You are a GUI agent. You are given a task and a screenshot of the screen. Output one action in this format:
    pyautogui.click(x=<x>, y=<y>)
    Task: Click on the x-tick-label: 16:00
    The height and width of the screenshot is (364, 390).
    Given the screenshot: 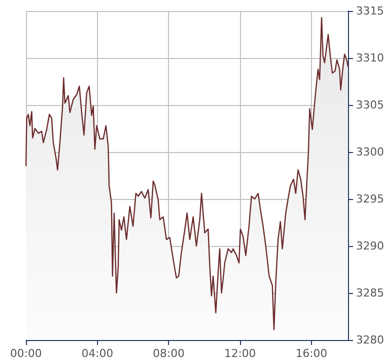 What is the action you would take?
    pyautogui.click(x=312, y=353)
    